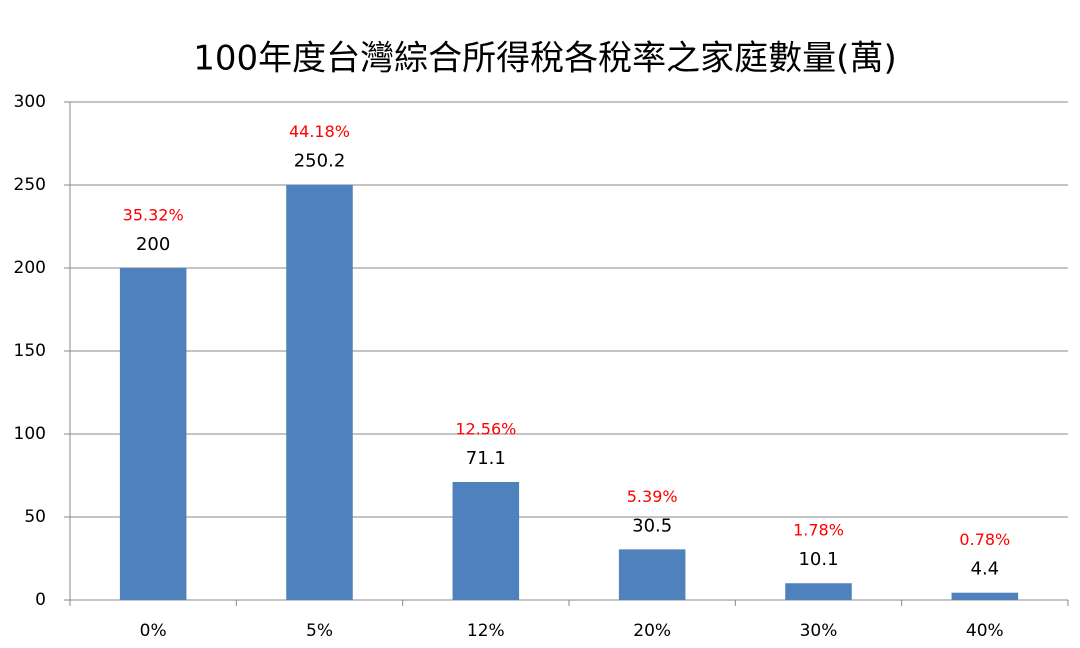 Image resolution: width=1080 pixels, height=648 pixels. Describe the element at coordinates (153, 244) in the screenshot. I see `data-label: 200` at that location.